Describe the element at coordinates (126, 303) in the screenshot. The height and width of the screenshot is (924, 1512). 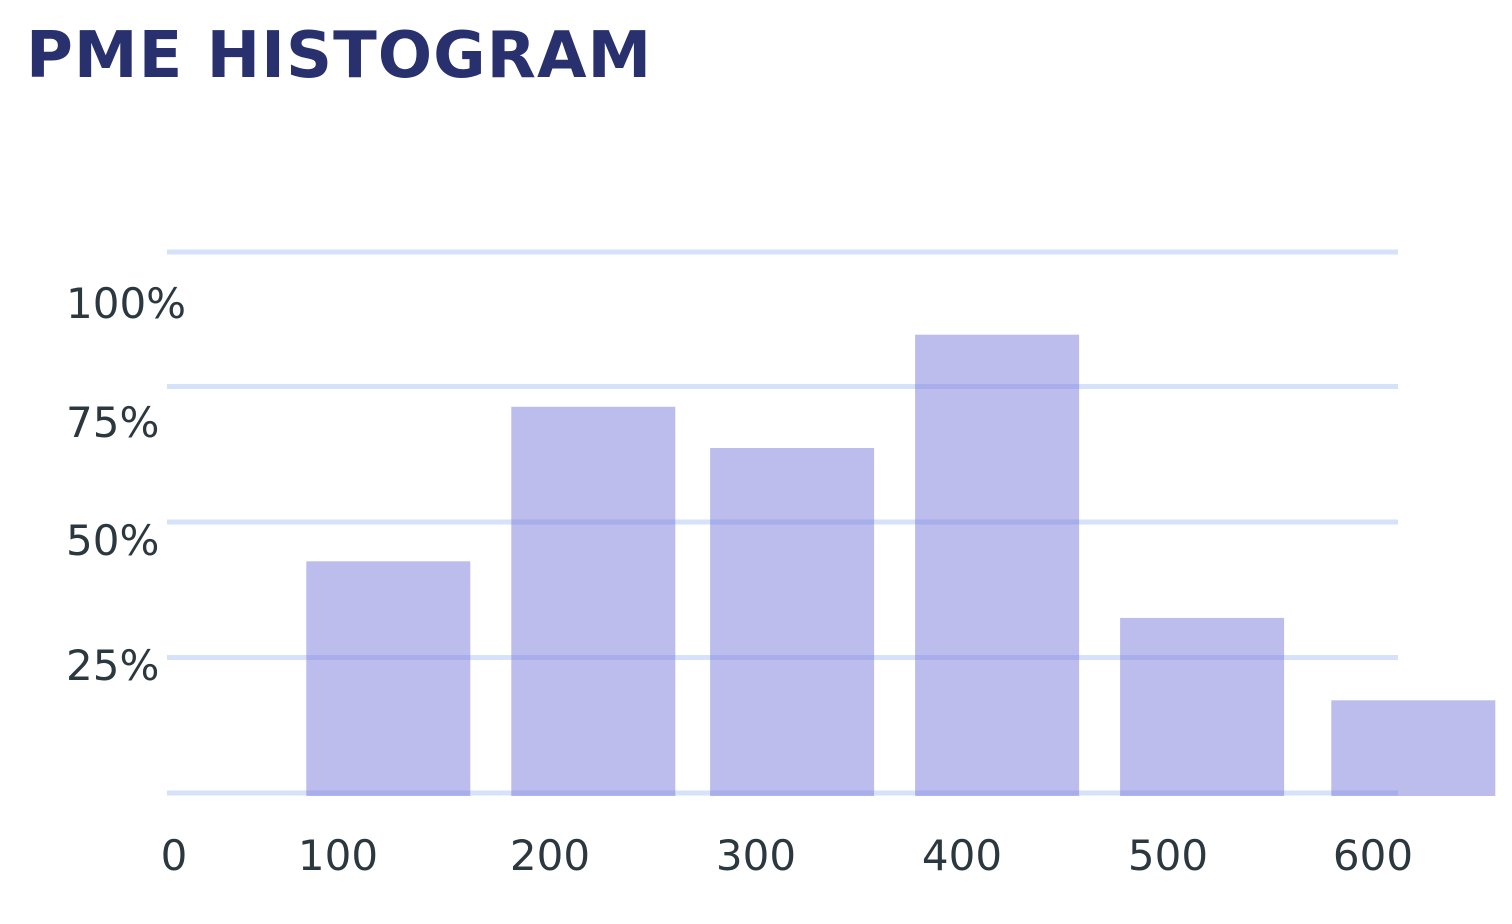
I see `y-tick-label-100: 100%` at that location.